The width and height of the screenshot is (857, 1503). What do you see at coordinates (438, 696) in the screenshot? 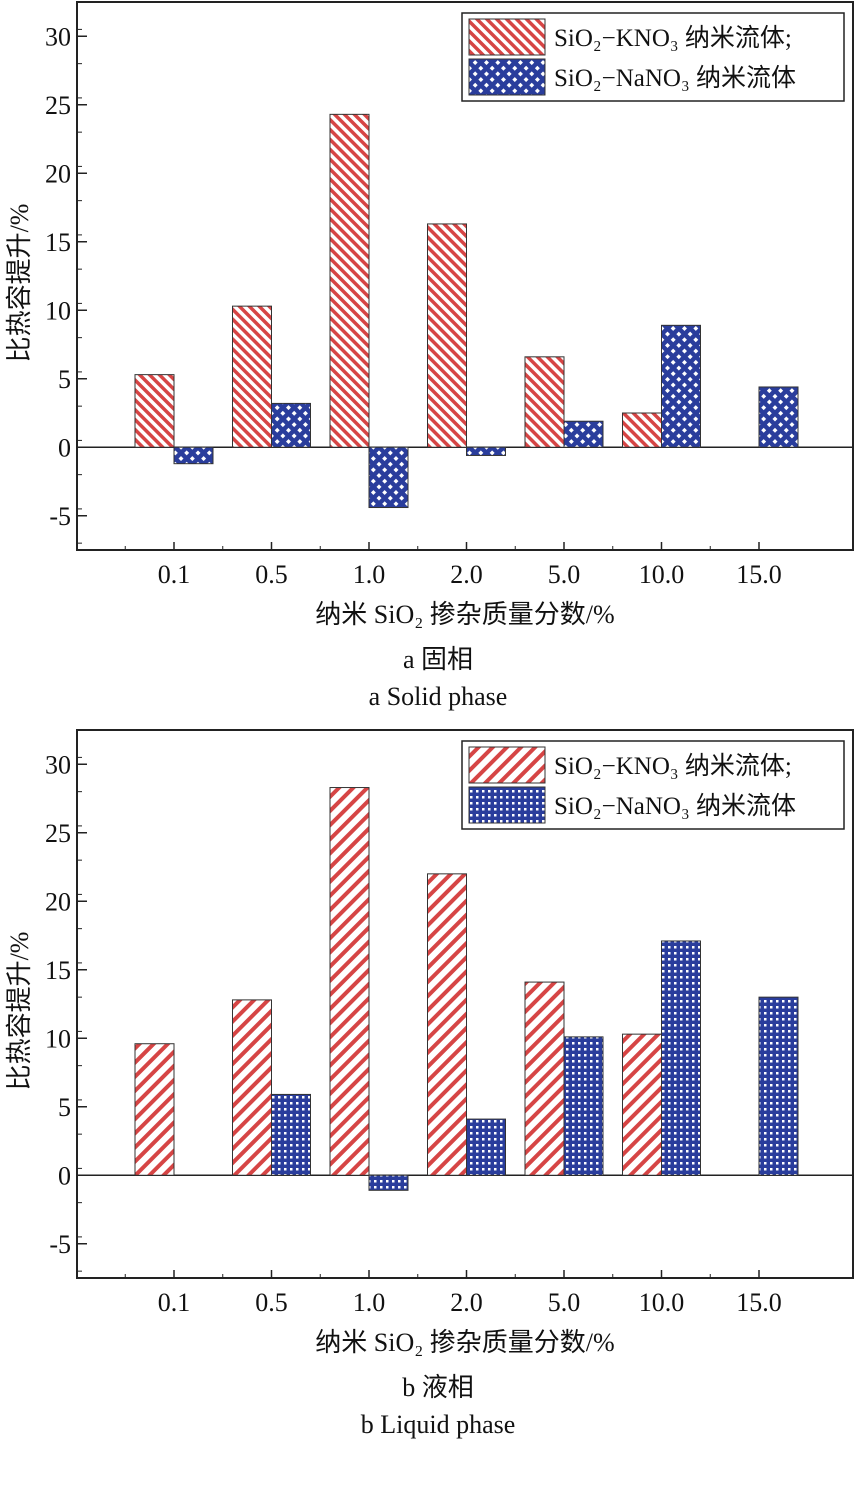
I see `caption-en: a Solid phase` at bounding box center [438, 696].